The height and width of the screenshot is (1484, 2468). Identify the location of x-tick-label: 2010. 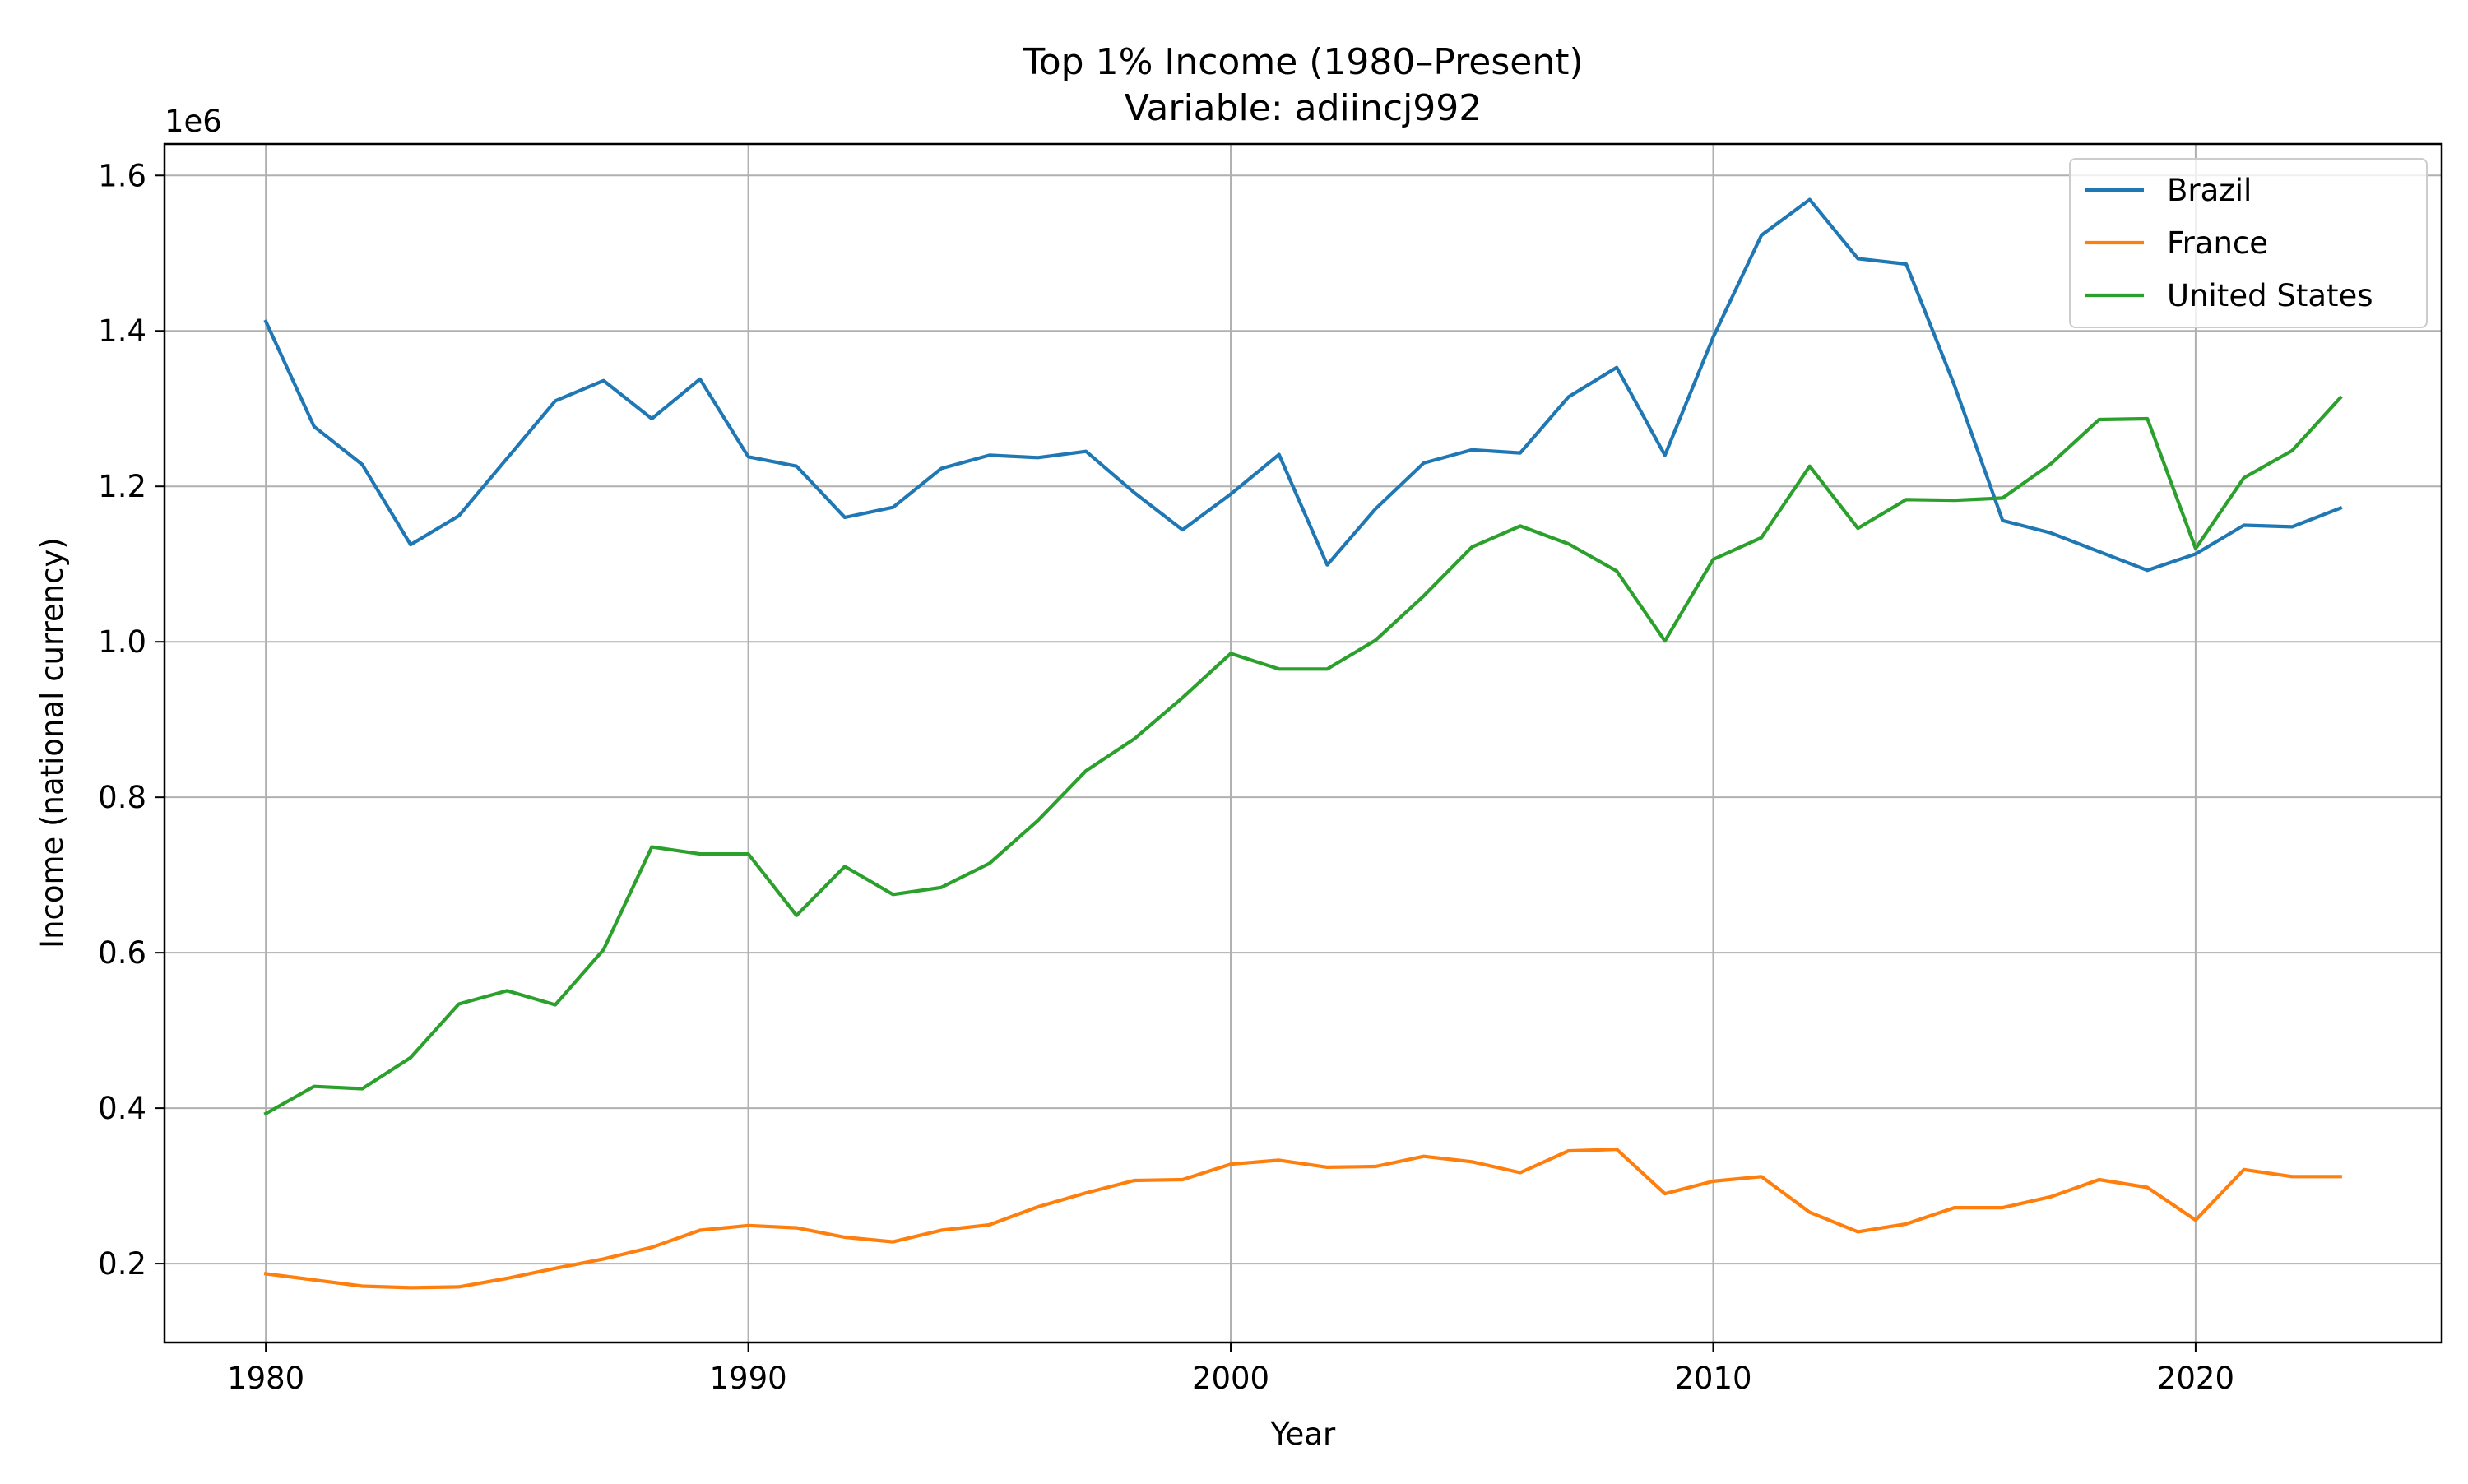
(1712, 1378).